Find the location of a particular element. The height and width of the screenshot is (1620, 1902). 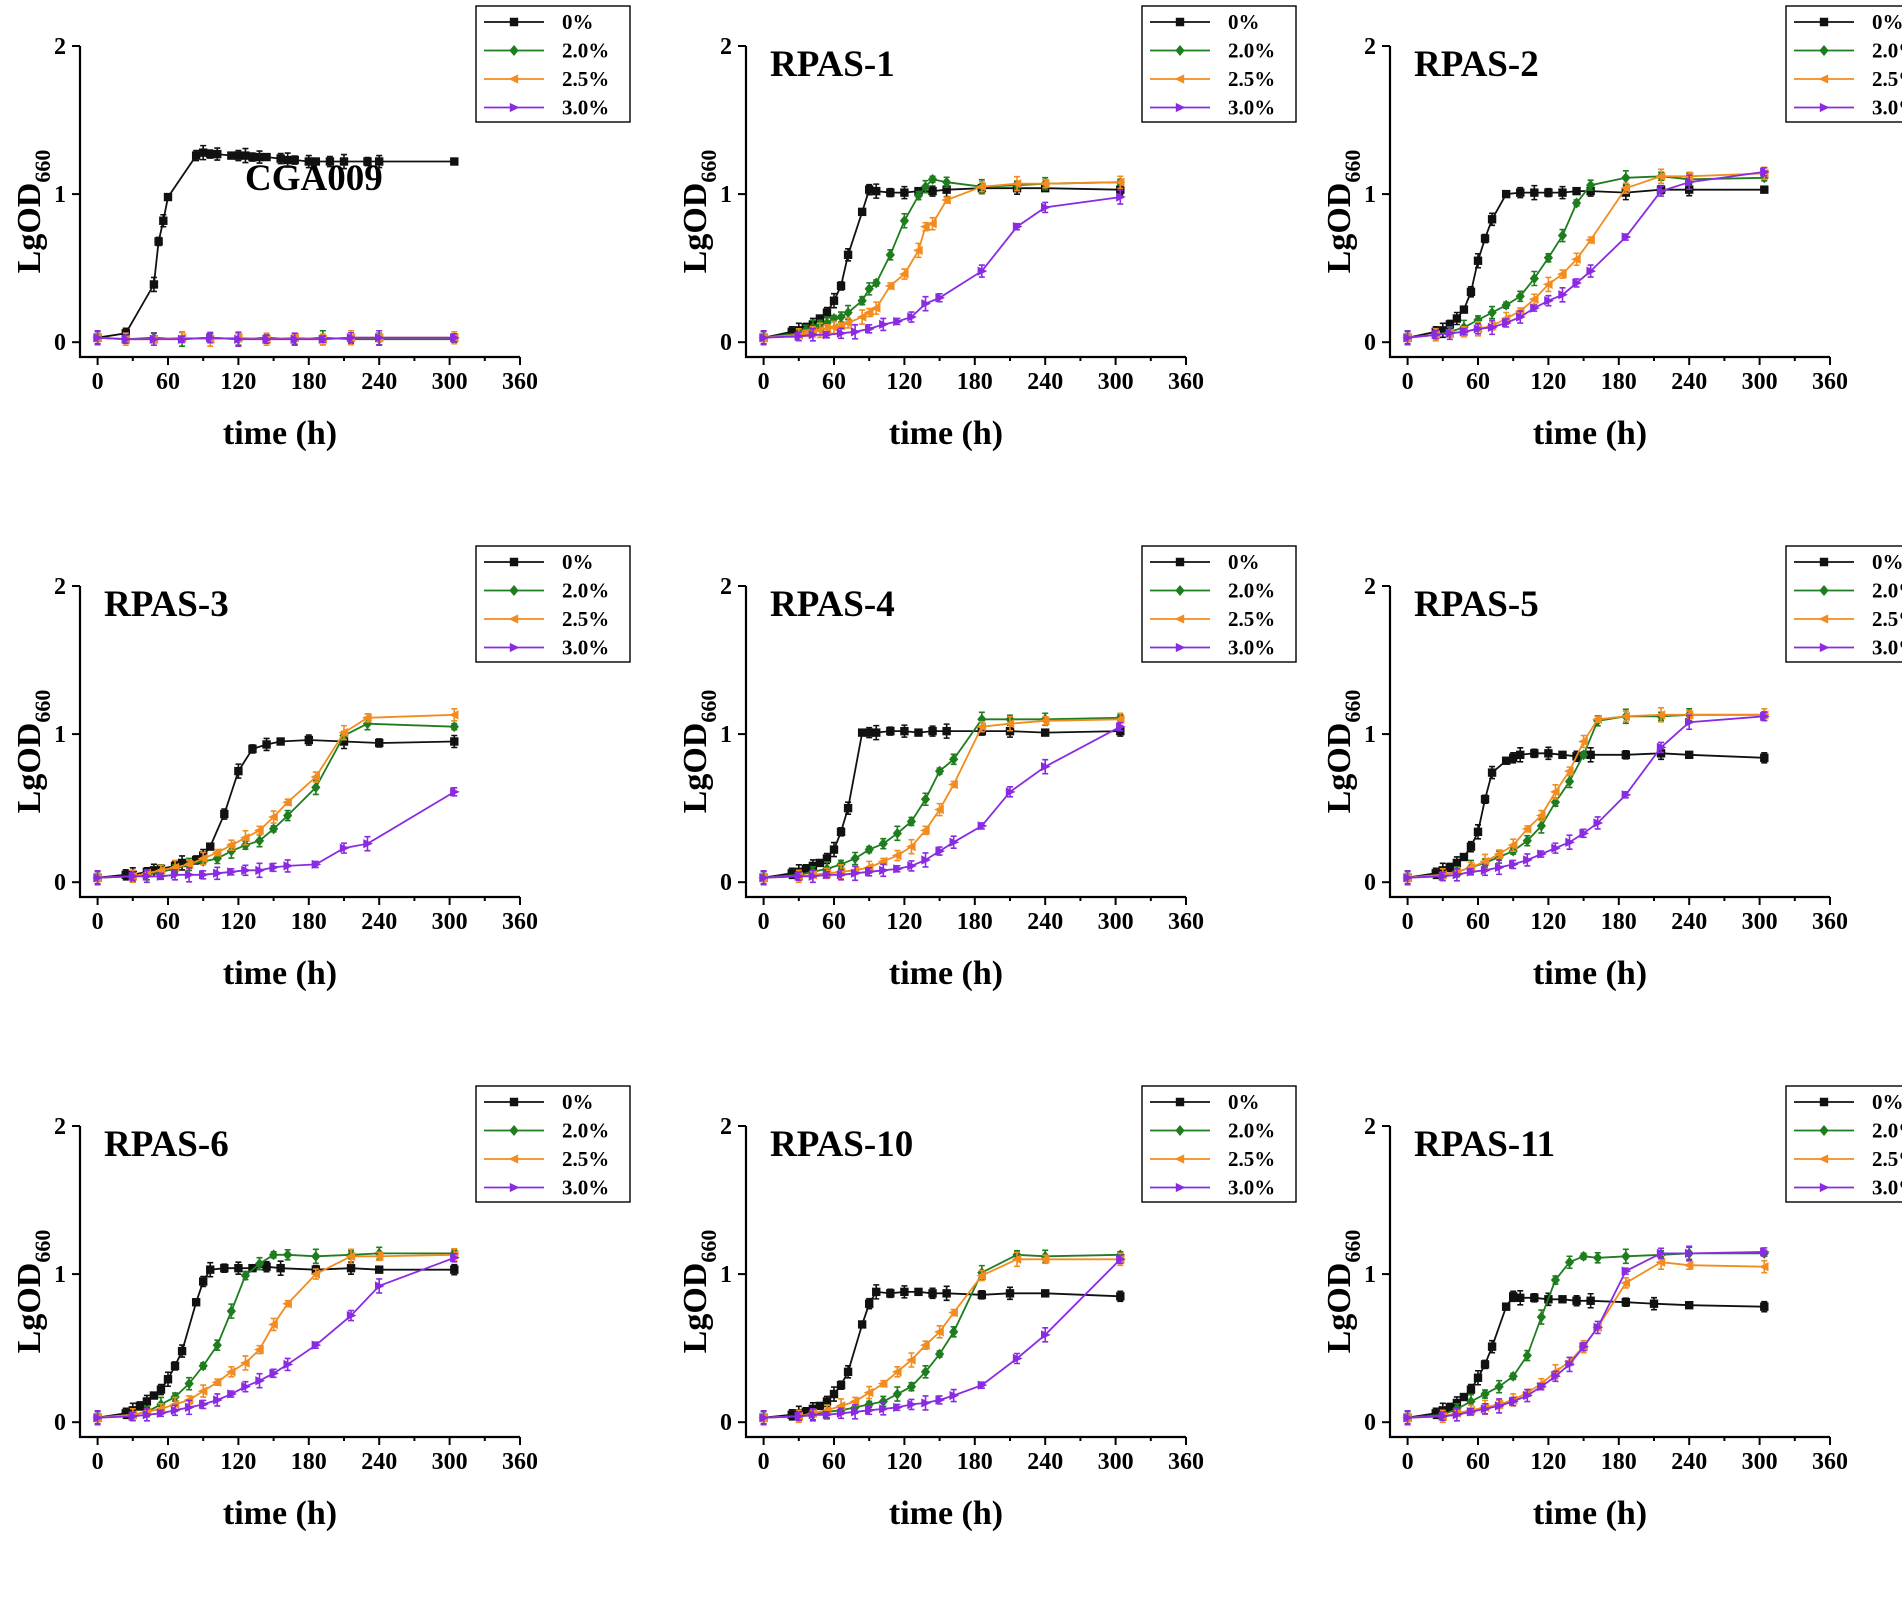

y-tick-label: 1 is located at coordinates (60, 1275).